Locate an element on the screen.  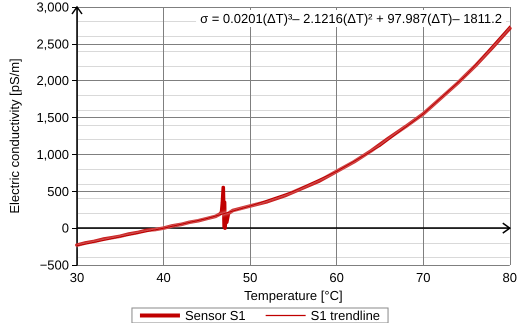
x-tick-label: 40 is located at coordinates (163, 277).